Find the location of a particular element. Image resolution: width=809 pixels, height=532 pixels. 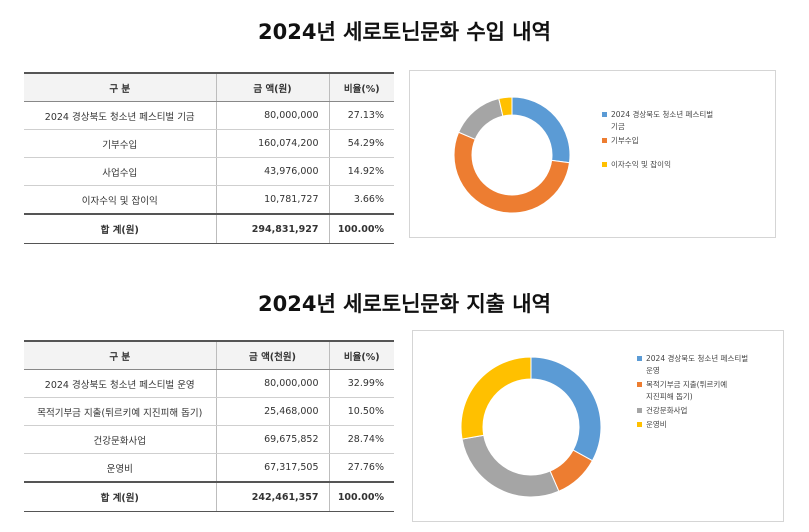

legend-label: 기부수입 is located at coordinates (625, 140).